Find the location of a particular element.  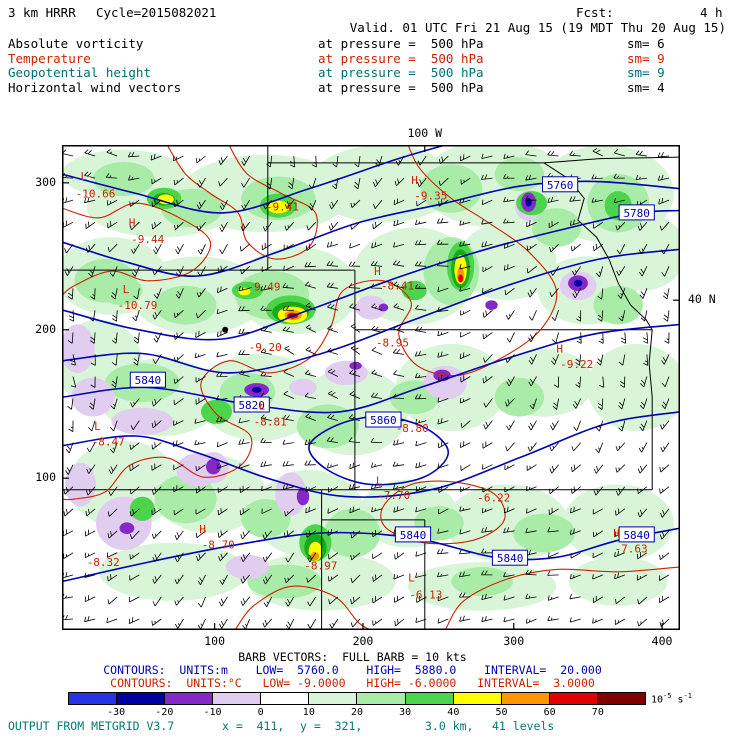

footer-levels: 41 levels is located at coordinates (523, 726).